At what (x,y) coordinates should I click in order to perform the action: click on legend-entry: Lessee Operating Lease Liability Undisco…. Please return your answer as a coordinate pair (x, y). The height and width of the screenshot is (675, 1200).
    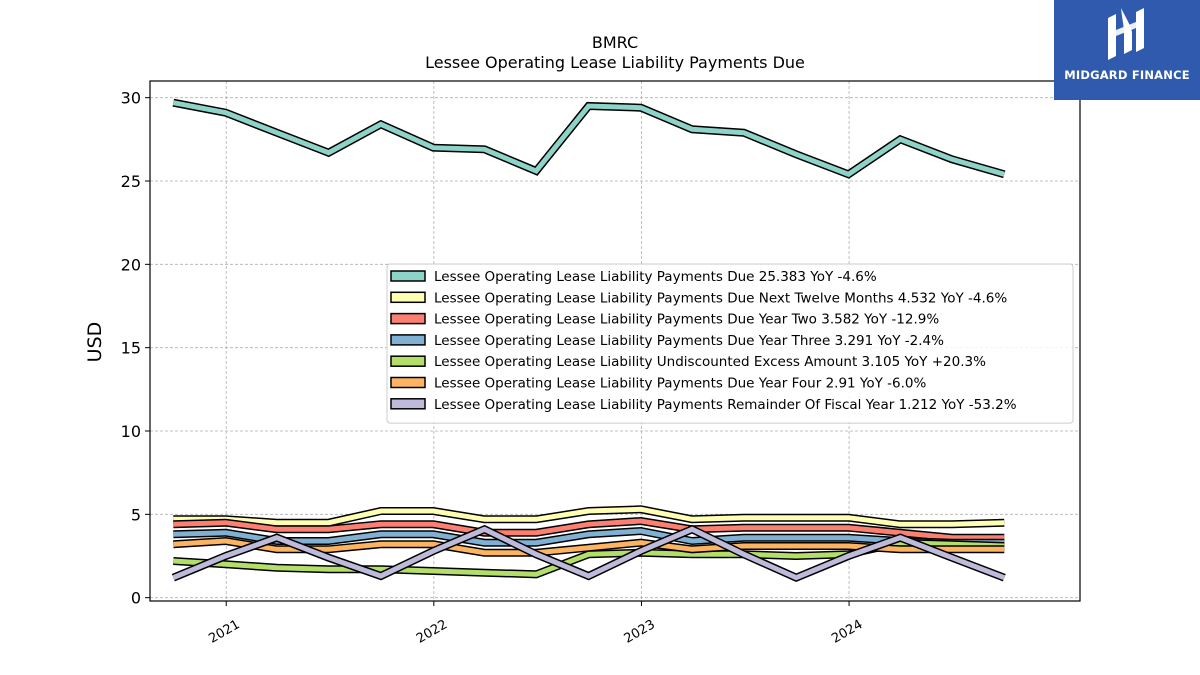
    Looking at the image, I should click on (710, 362).